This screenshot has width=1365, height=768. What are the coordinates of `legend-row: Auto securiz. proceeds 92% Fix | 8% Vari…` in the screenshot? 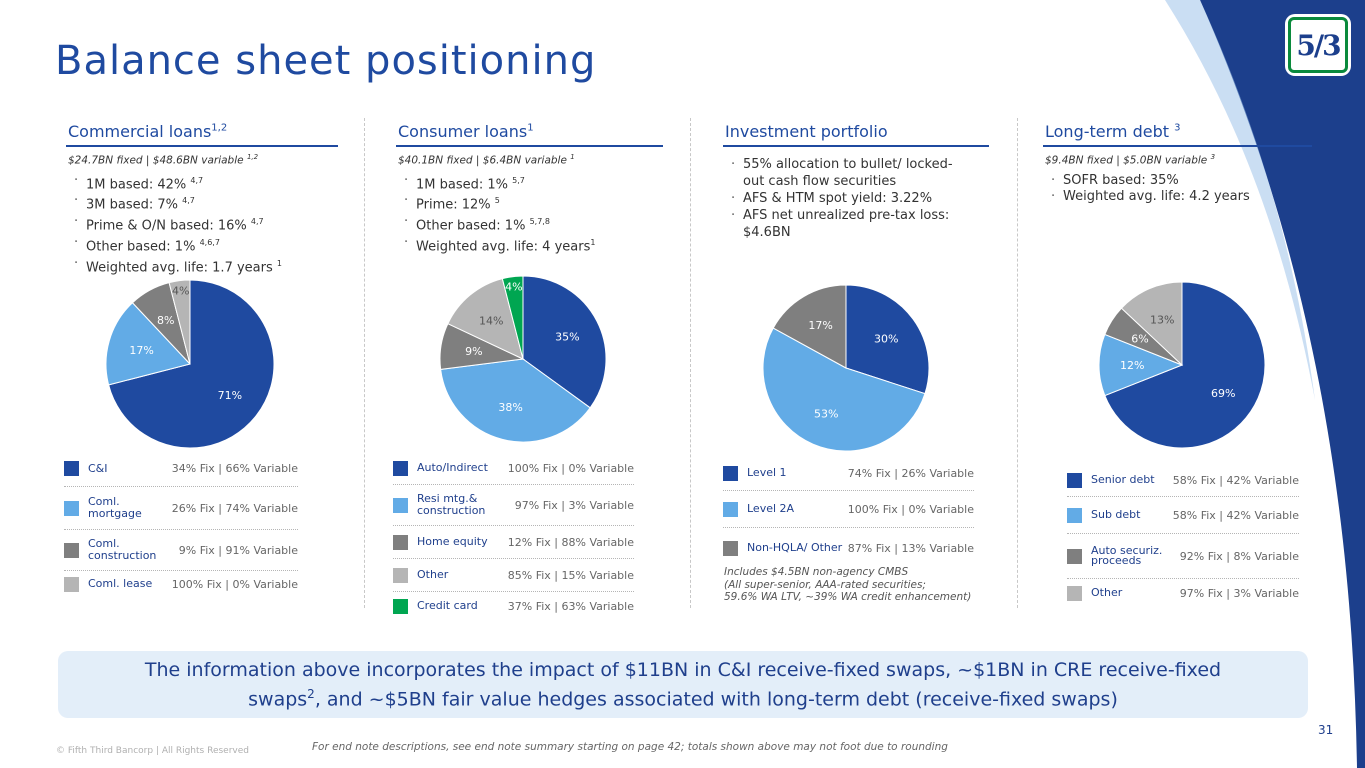 It's located at (1183, 556).